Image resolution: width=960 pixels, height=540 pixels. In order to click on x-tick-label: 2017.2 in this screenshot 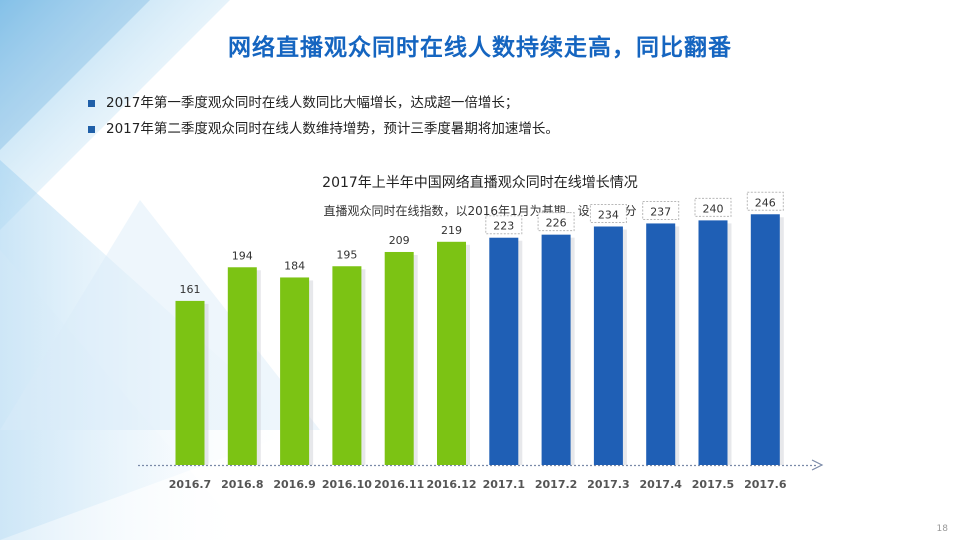, I will do `click(556, 484)`.